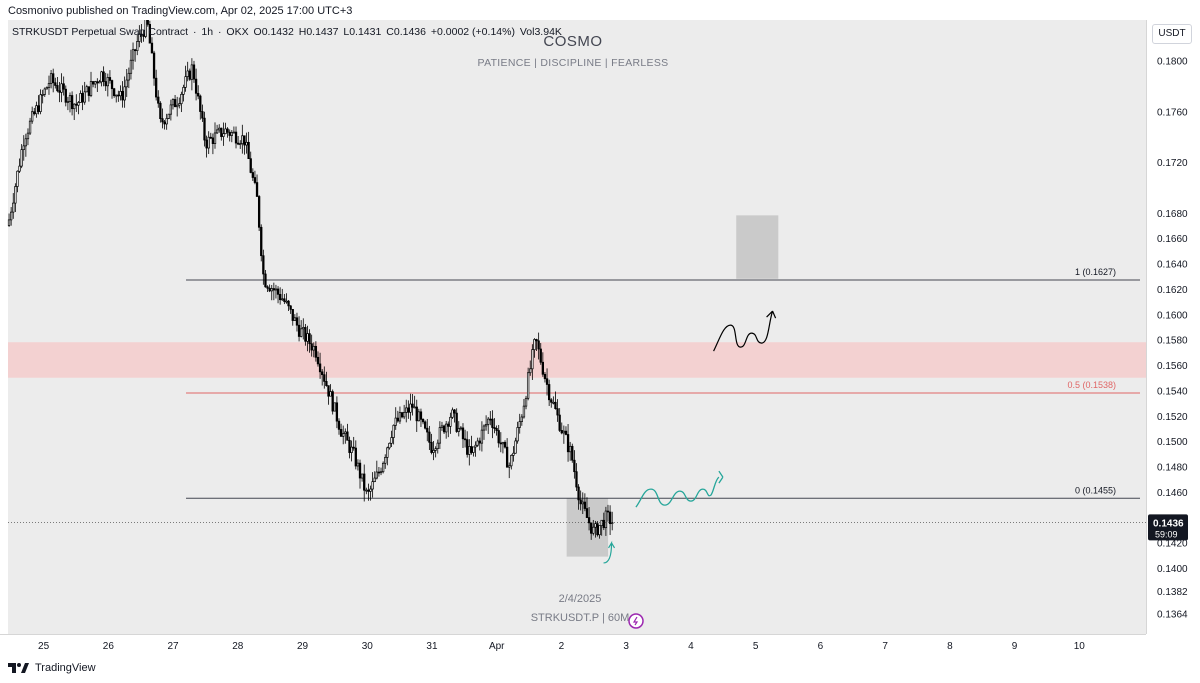 The width and height of the screenshot is (1200, 683). What do you see at coordinates (318, 32) in the screenshot?
I see `legend-high: H0.1437` at bounding box center [318, 32].